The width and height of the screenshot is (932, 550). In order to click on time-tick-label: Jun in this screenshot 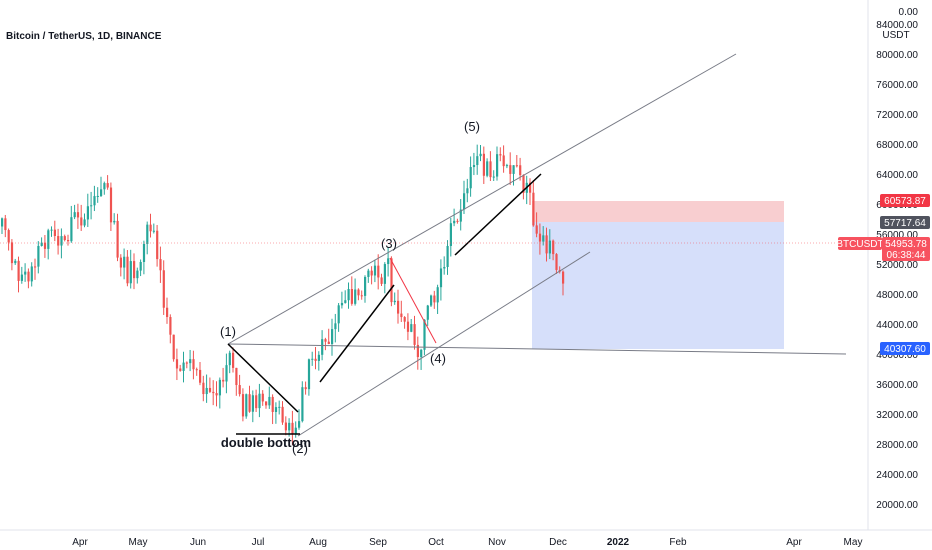, I will do `click(198, 542)`.